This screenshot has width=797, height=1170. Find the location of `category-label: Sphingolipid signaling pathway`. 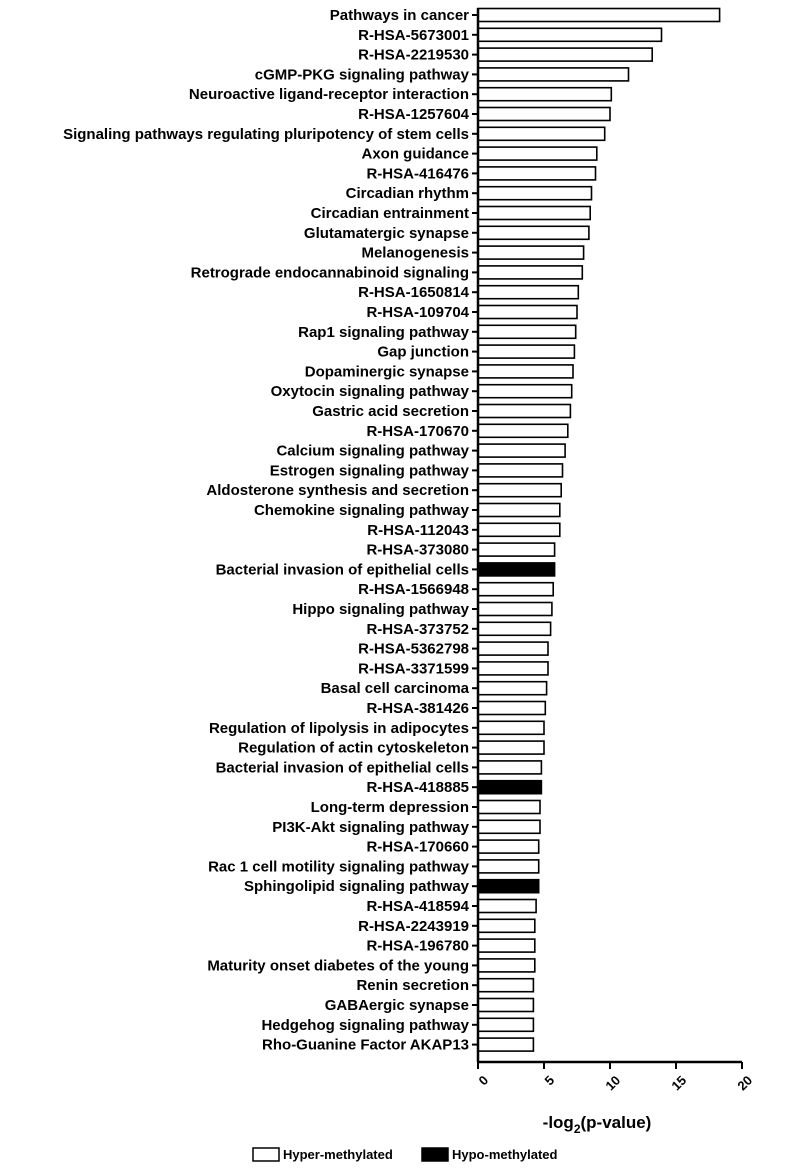

category-label: Sphingolipid signaling pathway is located at coordinates (357, 886).